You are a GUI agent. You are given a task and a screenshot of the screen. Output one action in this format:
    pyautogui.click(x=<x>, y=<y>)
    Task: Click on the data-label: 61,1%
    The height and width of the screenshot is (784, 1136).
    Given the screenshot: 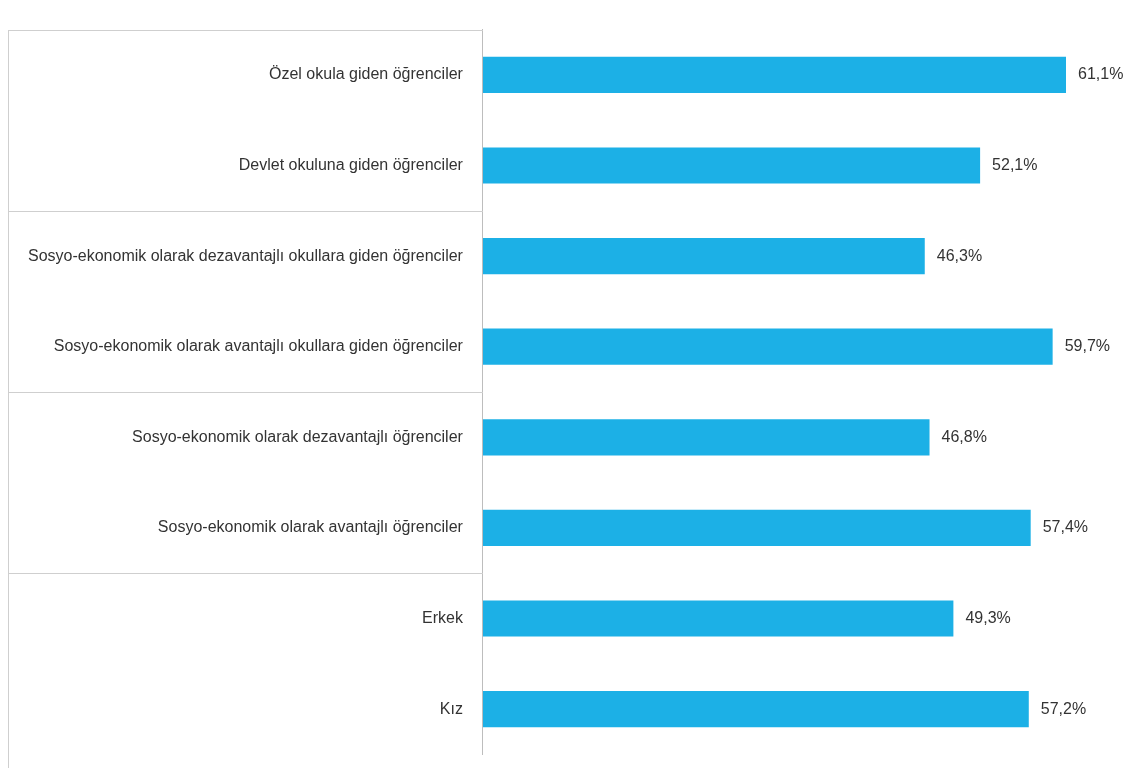 What is the action you would take?
    pyautogui.click(x=1101, y=74)
    